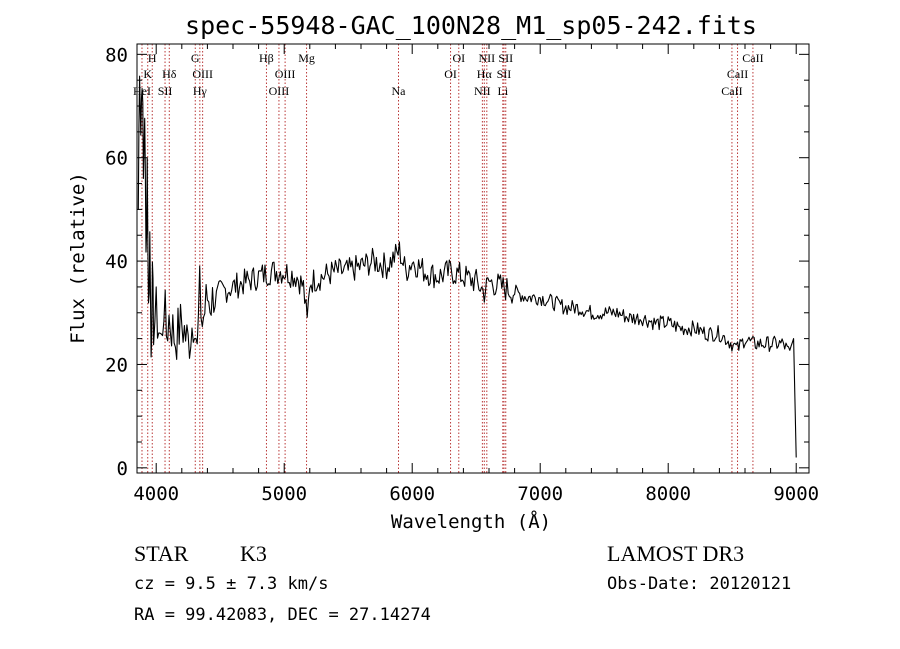 Image resolution: width=900 pixels, height=649 pixels. What do you see at coordinates (147, 74) in the screenshot?
I see `emission-line-label: K` at bounding box center [147, 74].